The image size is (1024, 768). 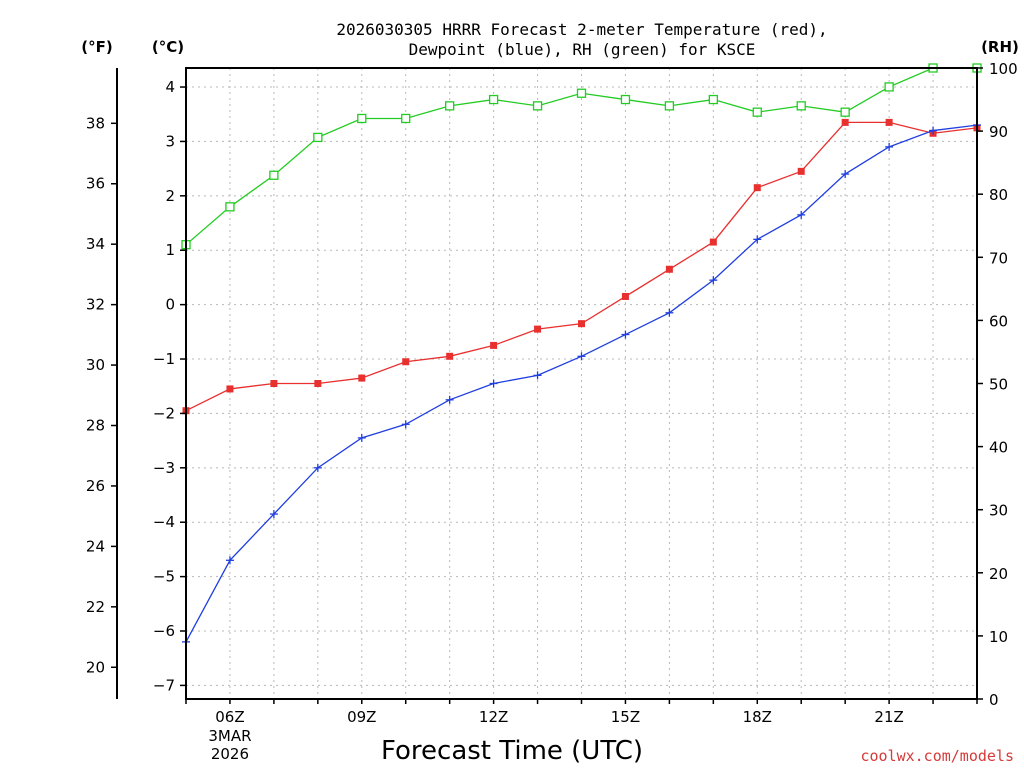 I want to click on rh-axis-unit: (RH), so click(x=1000, y=47).